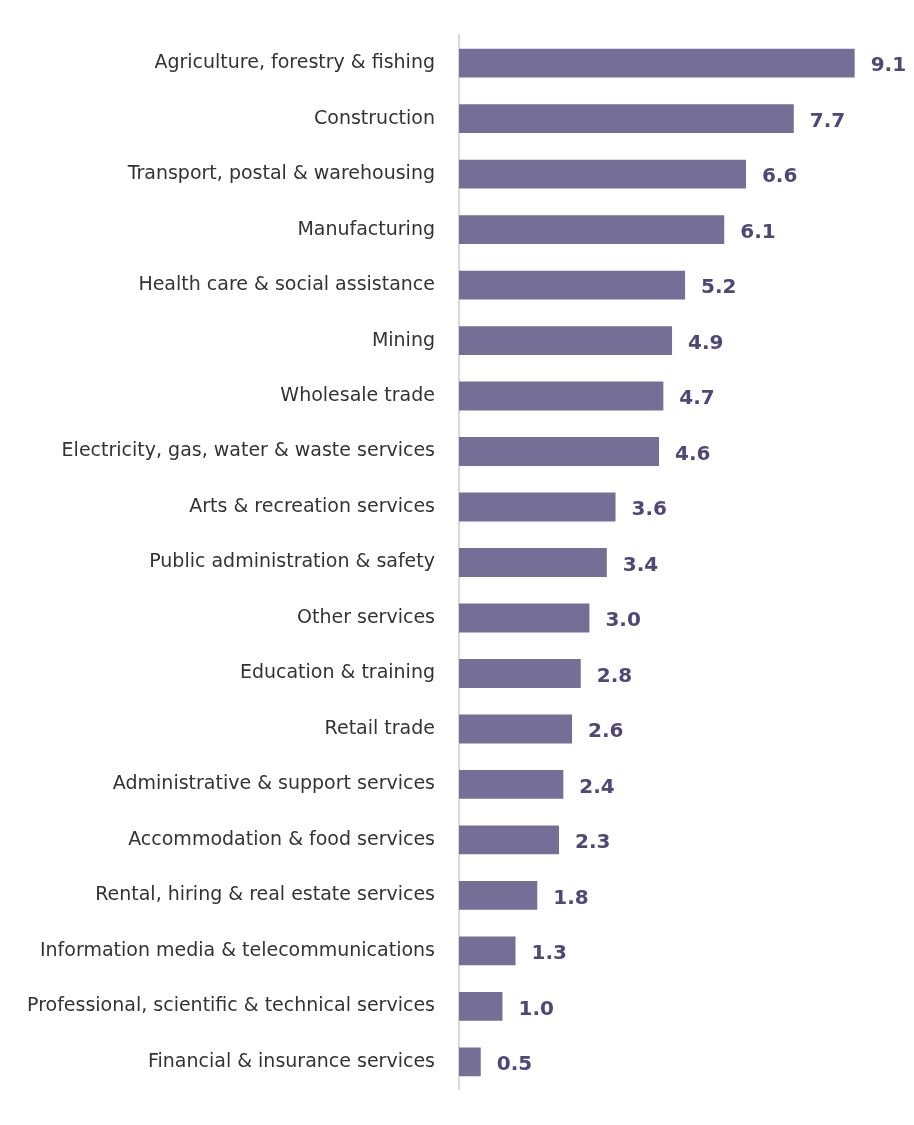 Image resolution: width=914 pixels, height=1125 pixels. Describe the element at coordinates (291, 1059) in the screenshot. I see `y-tick-label: Financial & insurance services` at that location.